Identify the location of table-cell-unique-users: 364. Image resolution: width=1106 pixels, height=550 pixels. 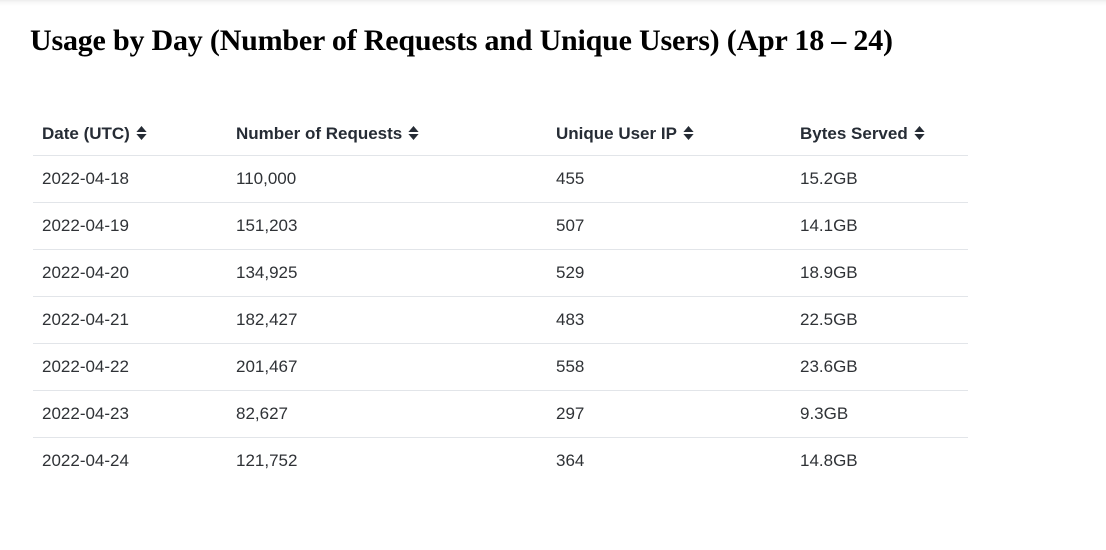
(570, 460).